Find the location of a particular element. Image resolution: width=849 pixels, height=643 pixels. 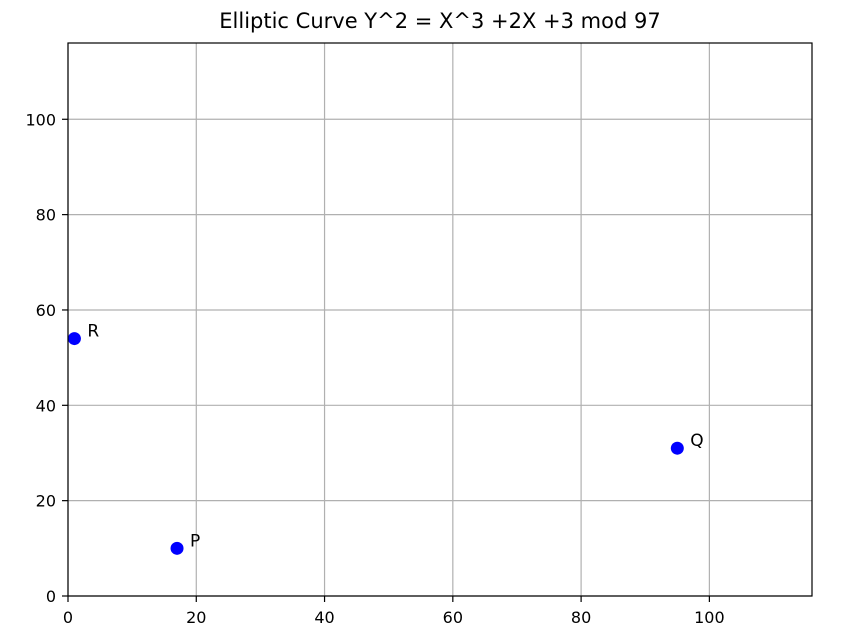

point-p-marker is located at coordinates (177, 548).